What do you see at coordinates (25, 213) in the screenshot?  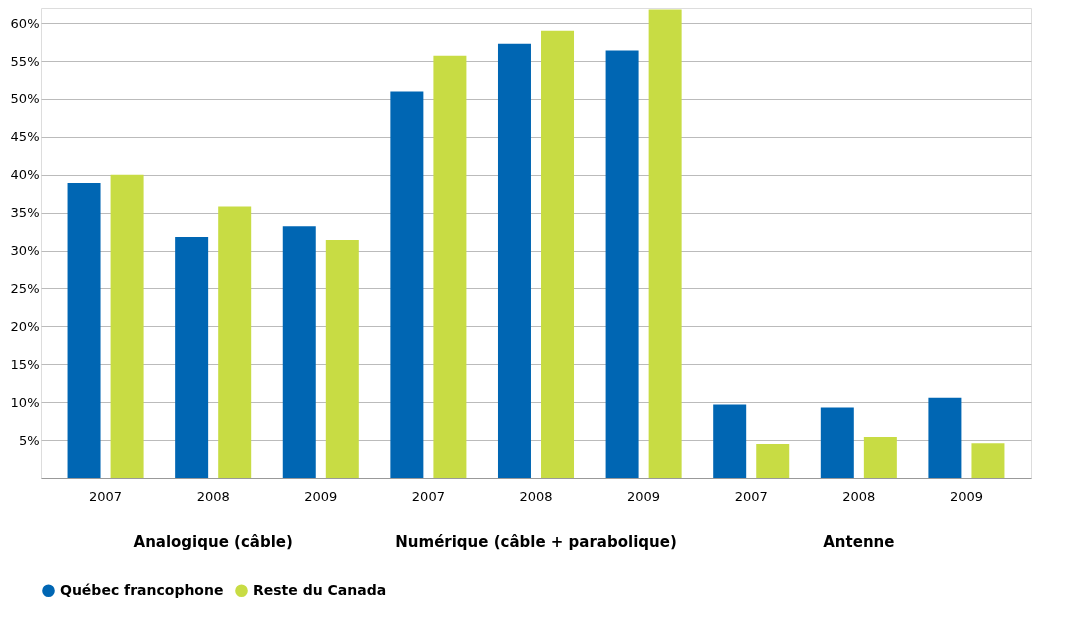 I see `y-tick-label: 35%` at bounding box center [25, 213].